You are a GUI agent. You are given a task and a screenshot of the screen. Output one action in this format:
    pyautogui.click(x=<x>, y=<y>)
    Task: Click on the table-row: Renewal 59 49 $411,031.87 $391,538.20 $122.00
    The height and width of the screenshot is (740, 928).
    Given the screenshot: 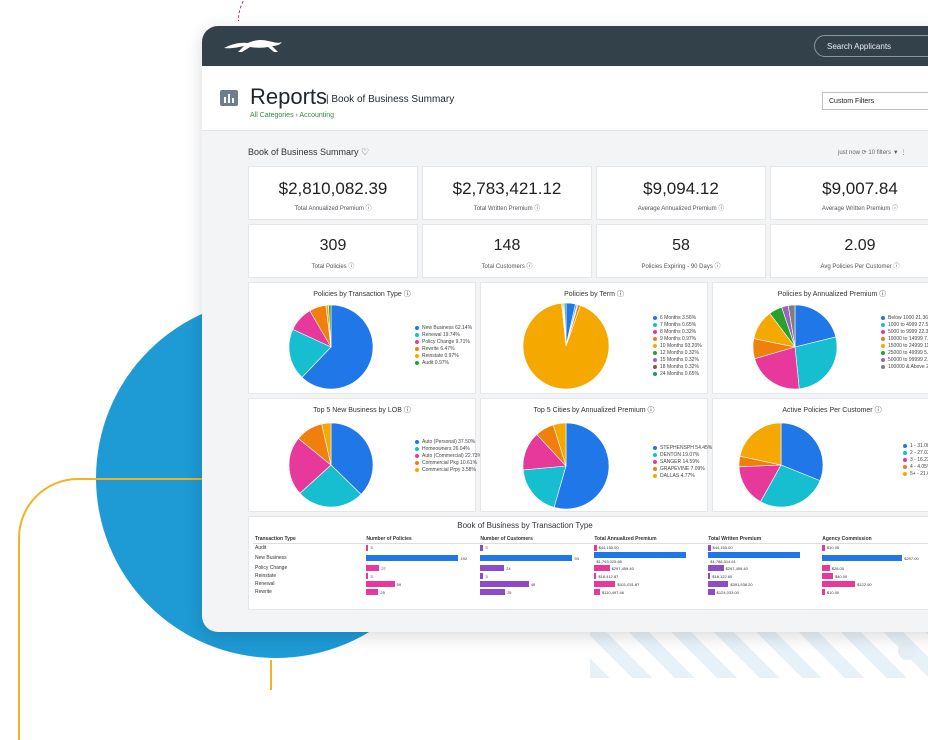 What is the action you would take?
    pyautogui.click(x=590, y=584)
    